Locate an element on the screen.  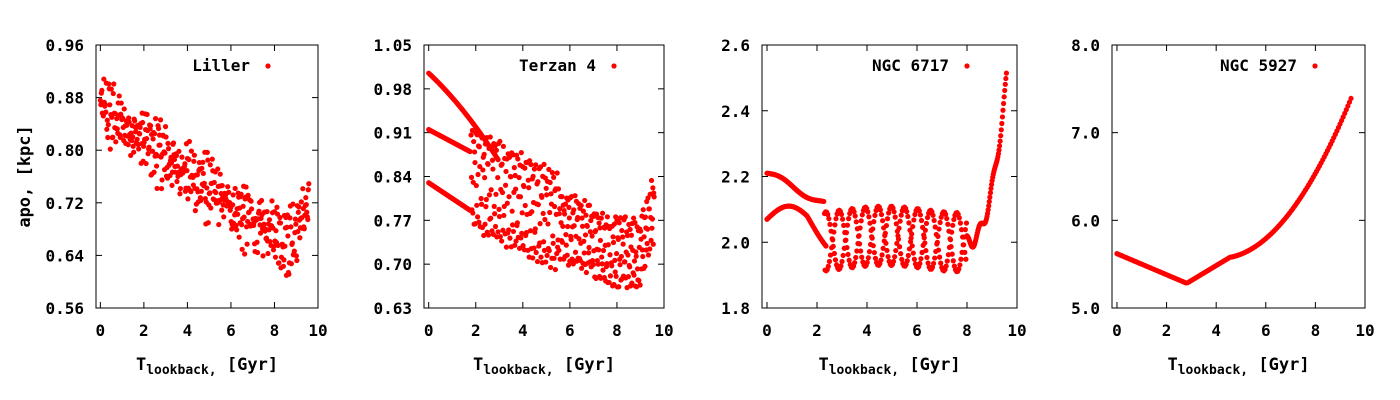
x-tick-label: 0 is located at coordinates (429, 330).